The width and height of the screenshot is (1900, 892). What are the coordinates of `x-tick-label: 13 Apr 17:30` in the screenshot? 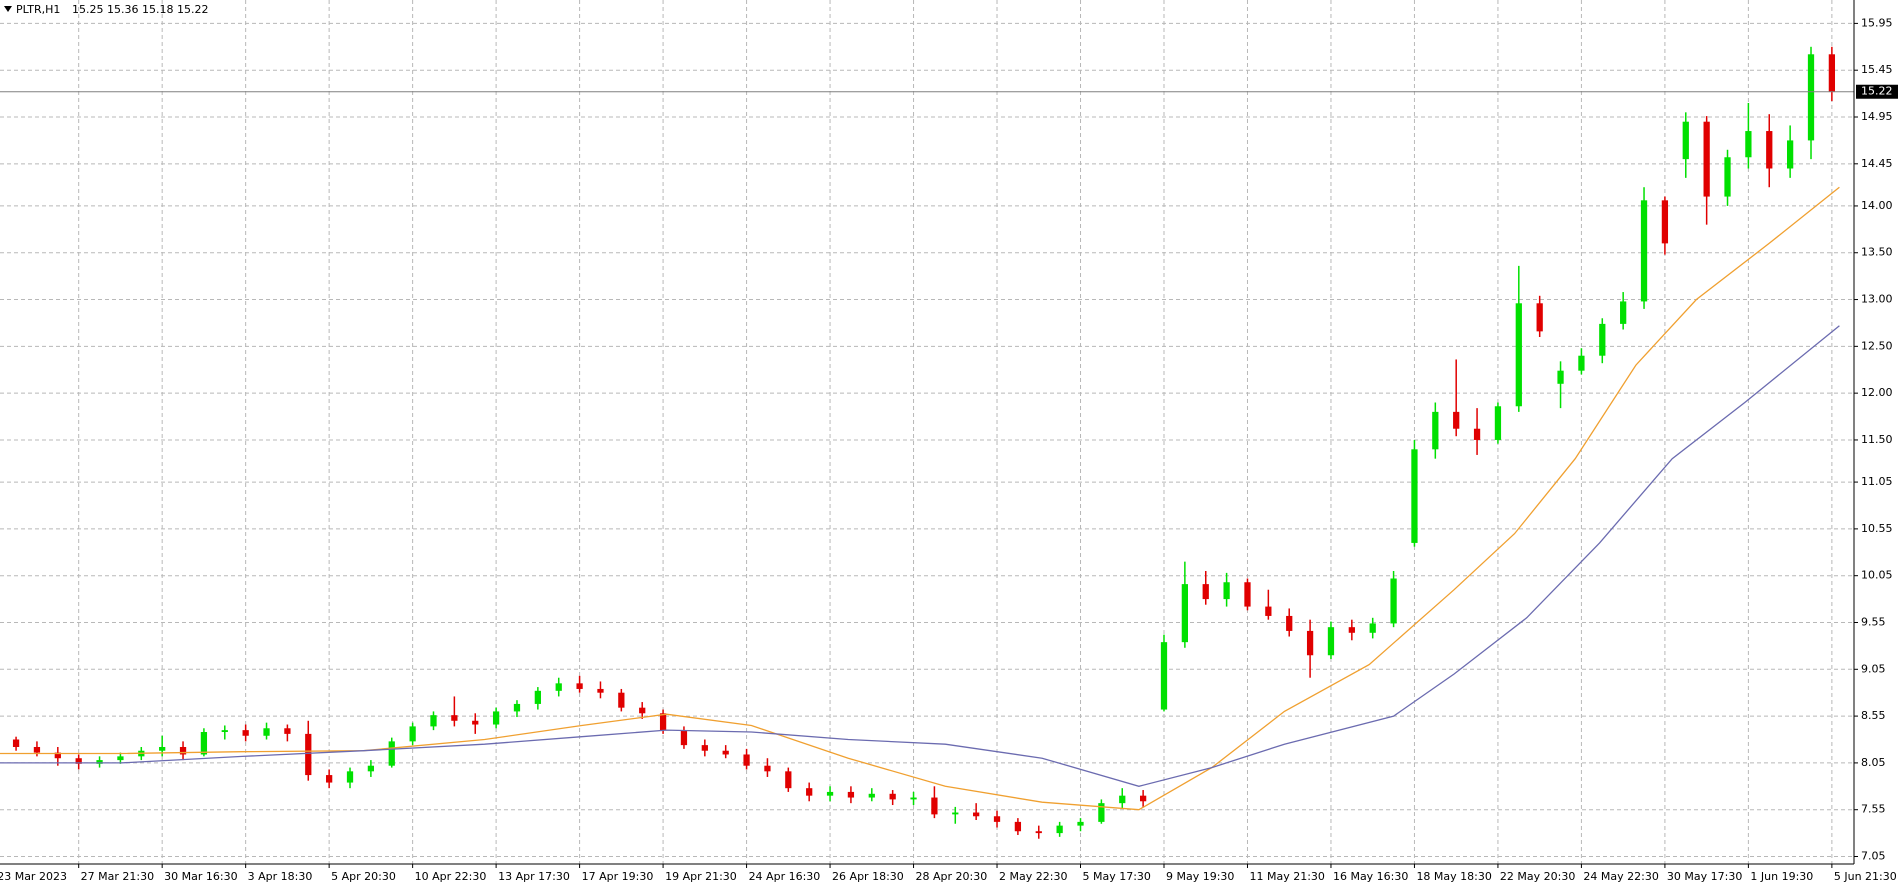 It's located at (534, 876).